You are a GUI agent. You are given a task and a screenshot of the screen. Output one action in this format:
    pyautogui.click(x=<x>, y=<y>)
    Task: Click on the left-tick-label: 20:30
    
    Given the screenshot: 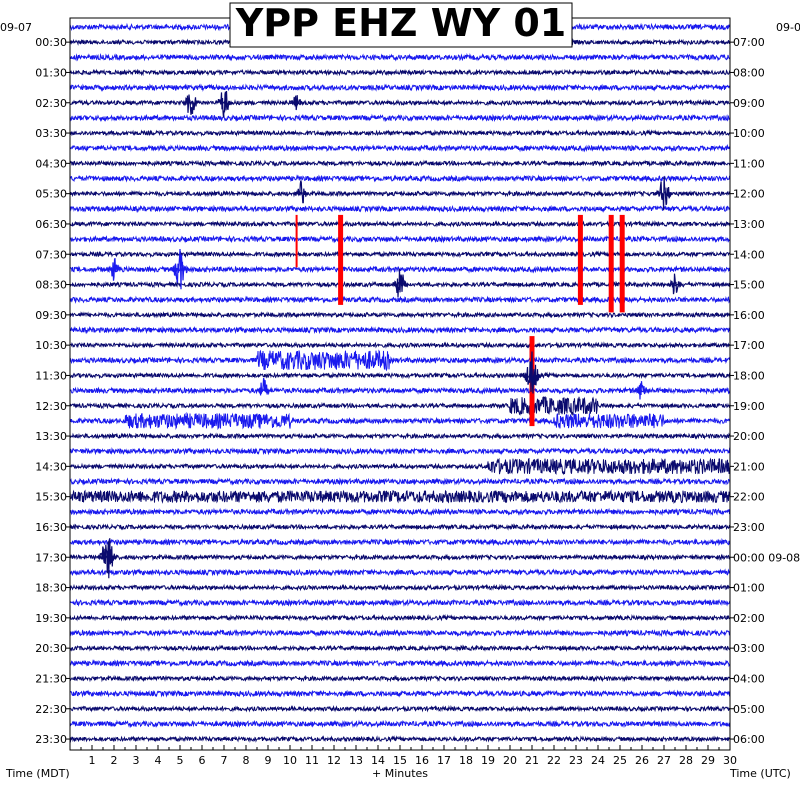 What is the action you would take?
    pyautogui.click(x=51, y=648)
    